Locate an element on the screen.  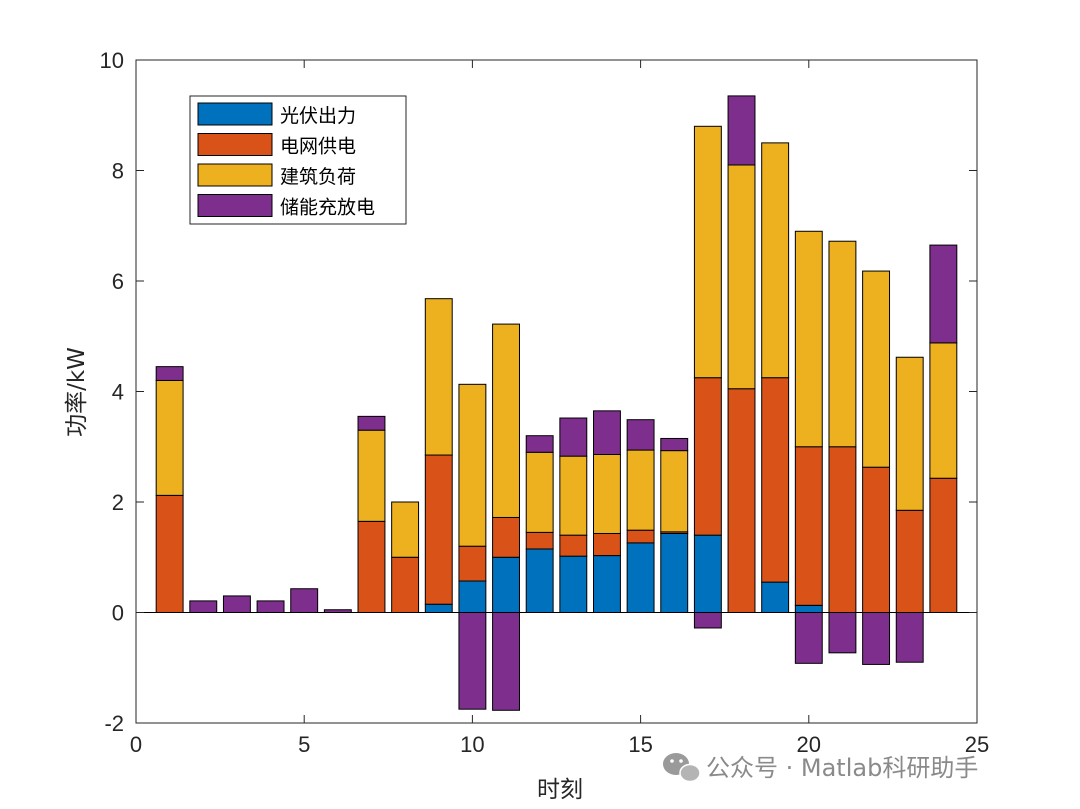
bar-s1-t15 is located at coordinates (640, 578).